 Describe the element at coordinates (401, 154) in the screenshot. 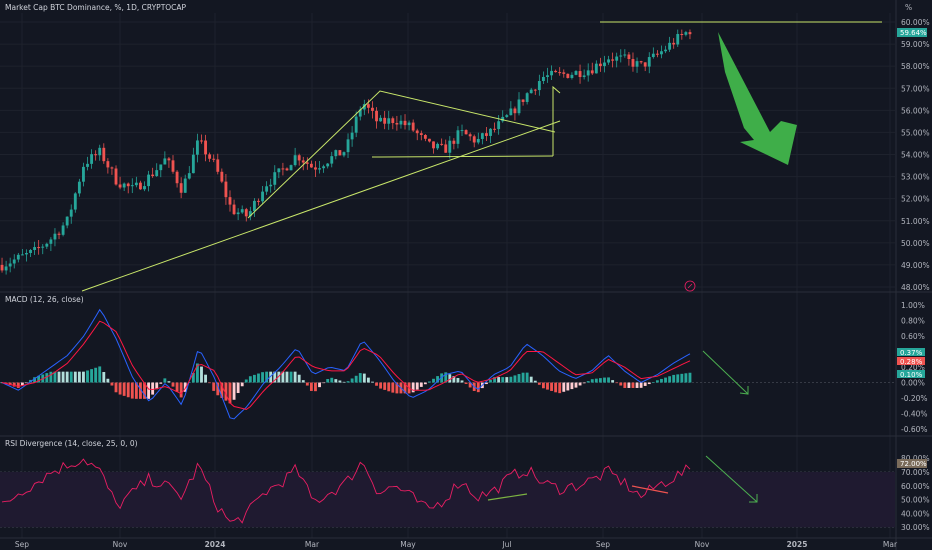

I see `rising-wedge-lines` at that location.